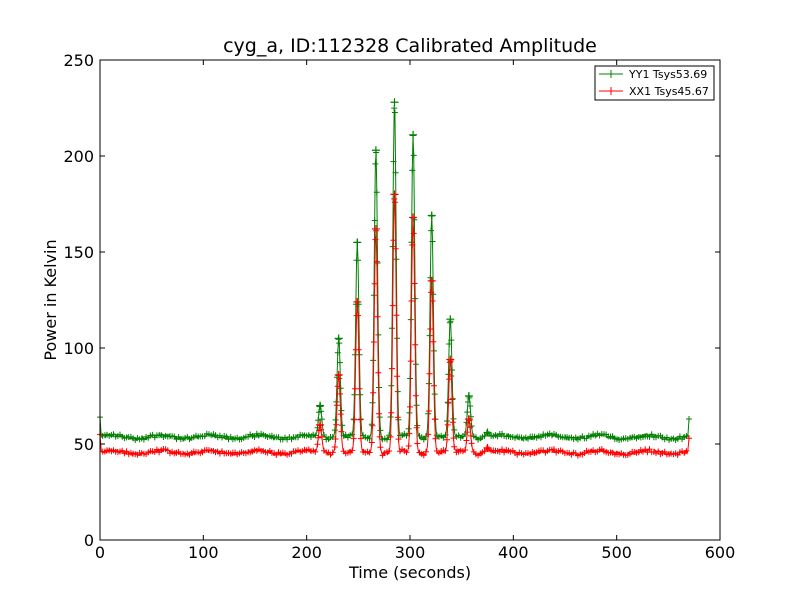 The height and width of the screenshot is (600, 800). I want to click on legend-box, so click(654, 83).